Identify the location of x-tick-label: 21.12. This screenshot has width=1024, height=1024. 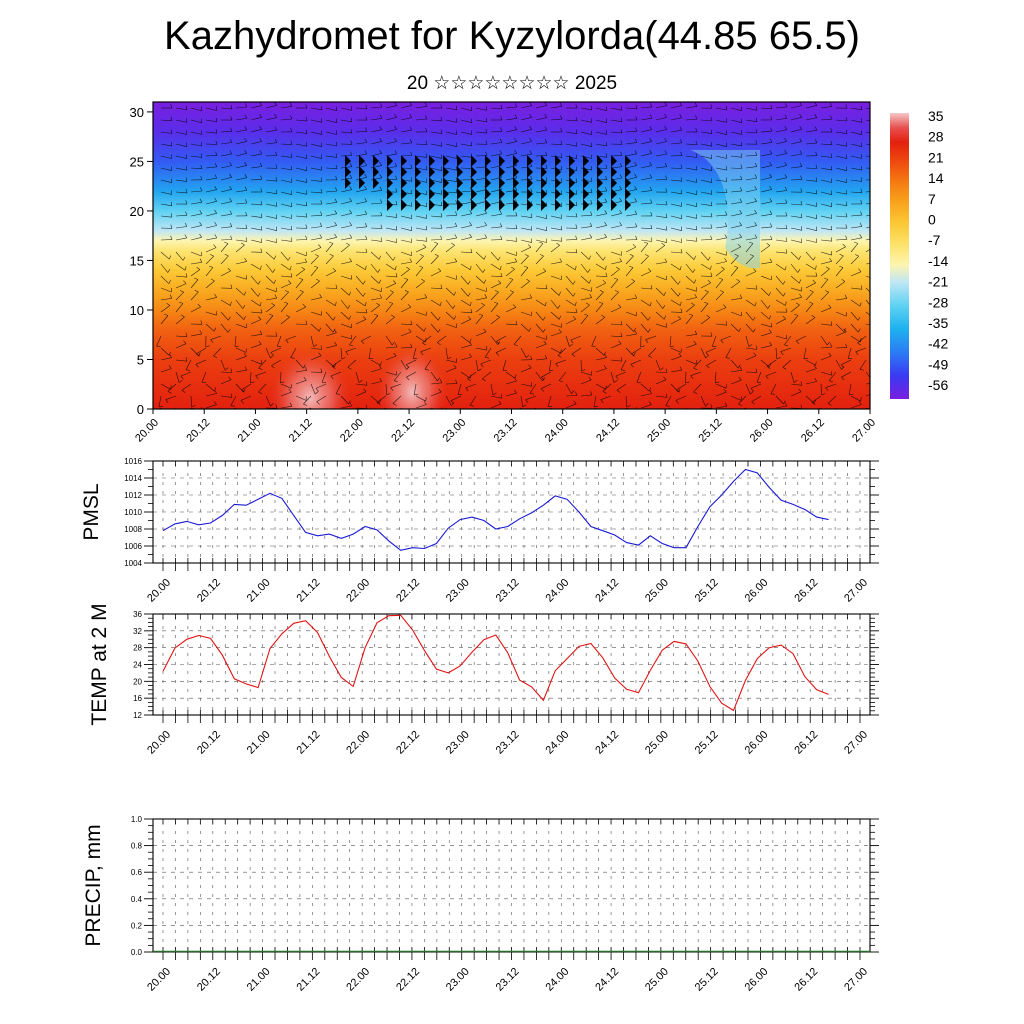
(309, 591).